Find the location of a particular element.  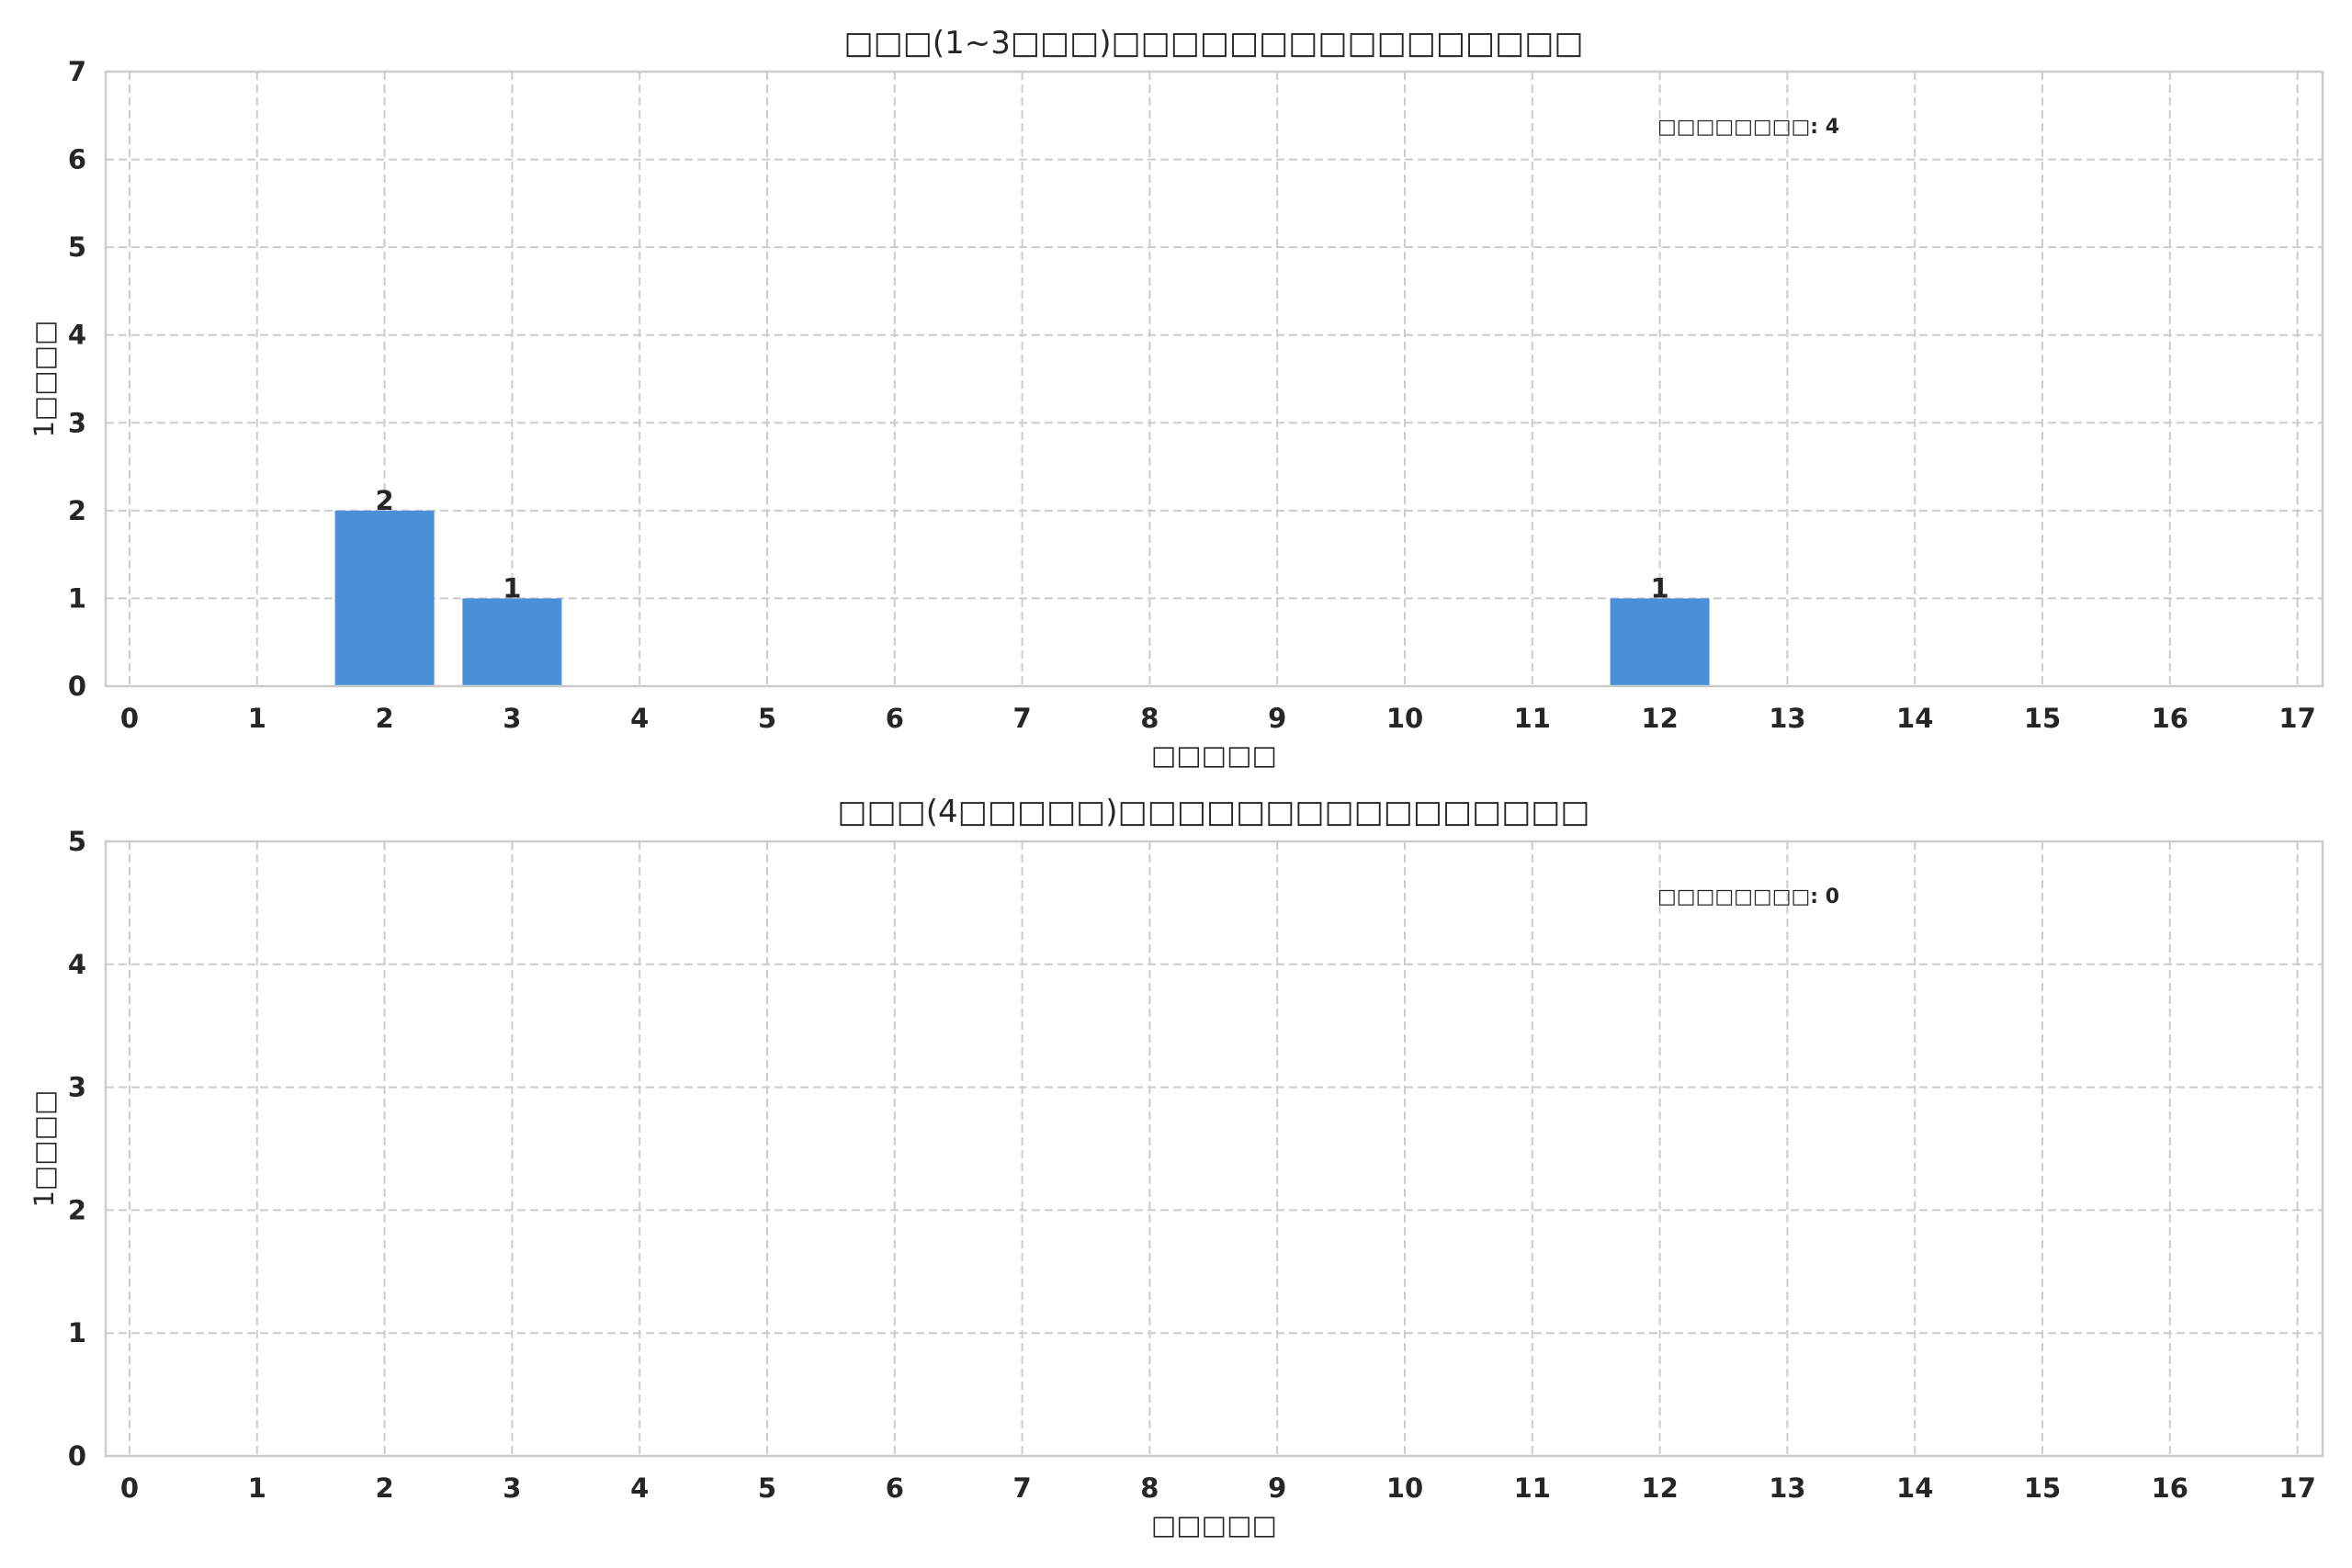

y-tick-label: 7 is located at coordinates (77, 71).